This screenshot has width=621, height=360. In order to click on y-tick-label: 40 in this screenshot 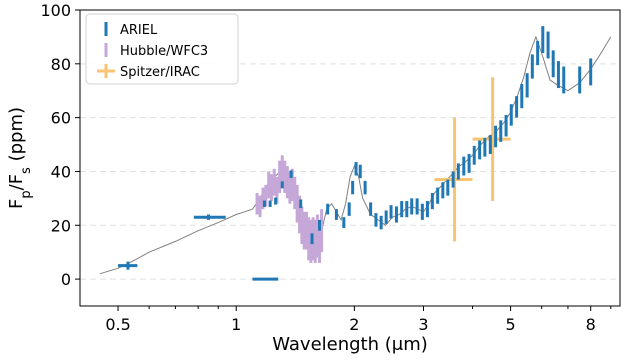, I will do `click(61, 171)`.